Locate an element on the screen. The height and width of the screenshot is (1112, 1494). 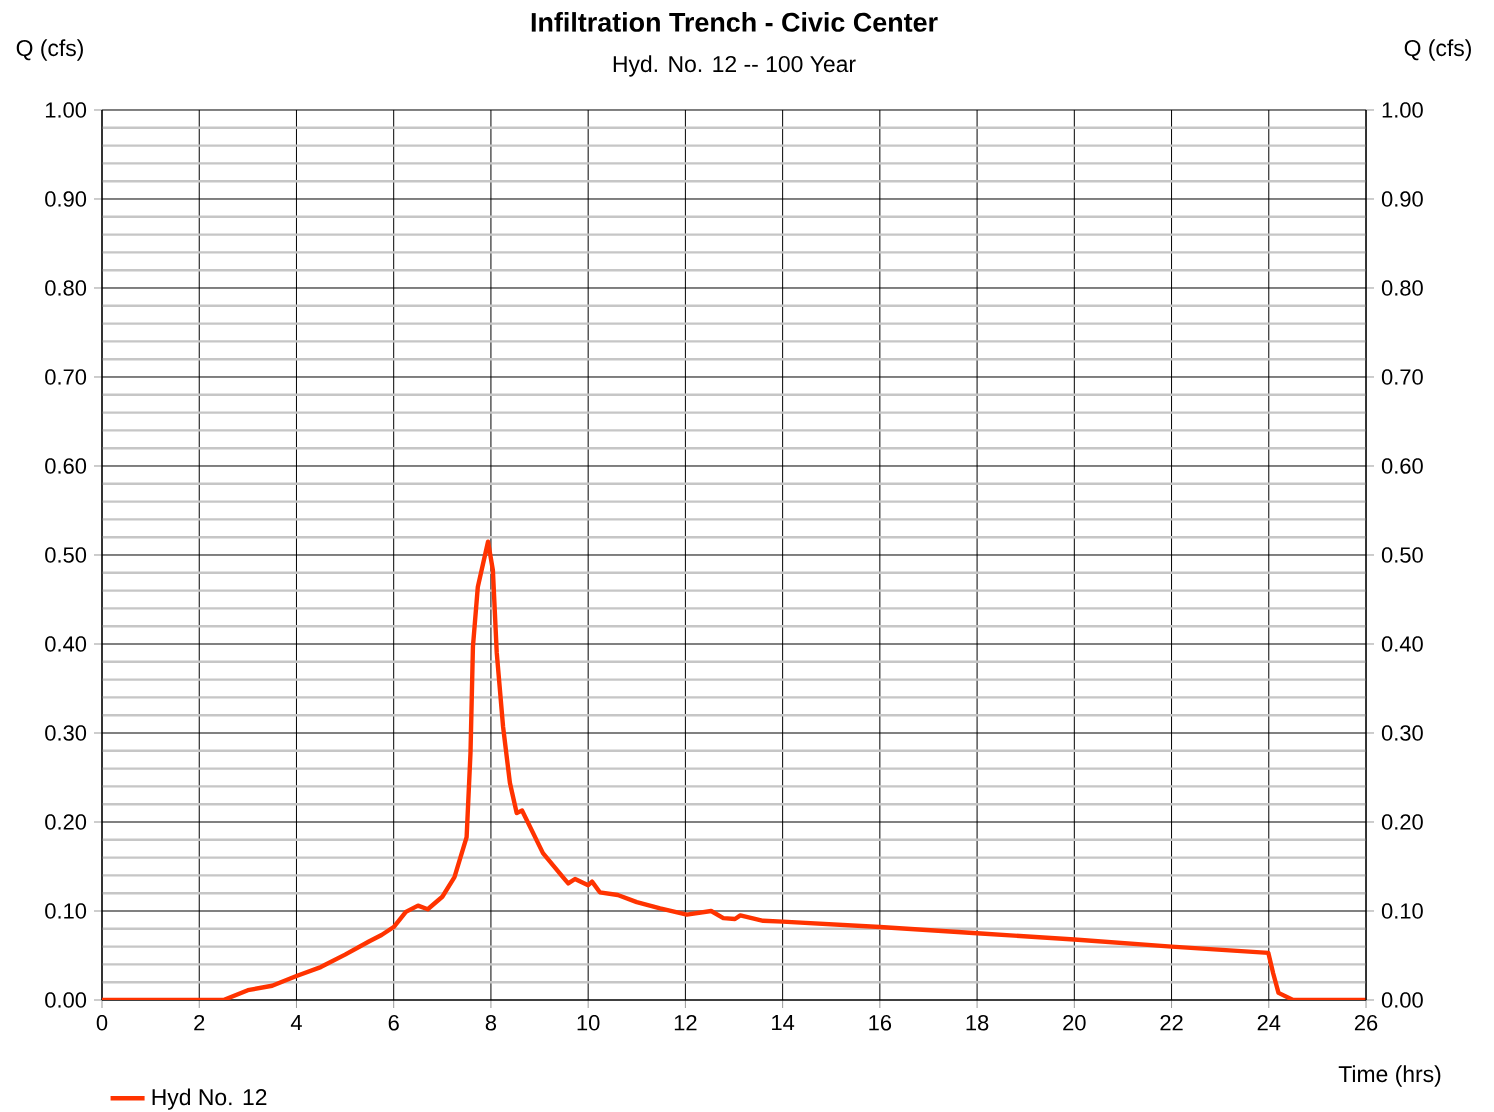
x-tick-label: 22 is located at coordinates (1171, 1023).